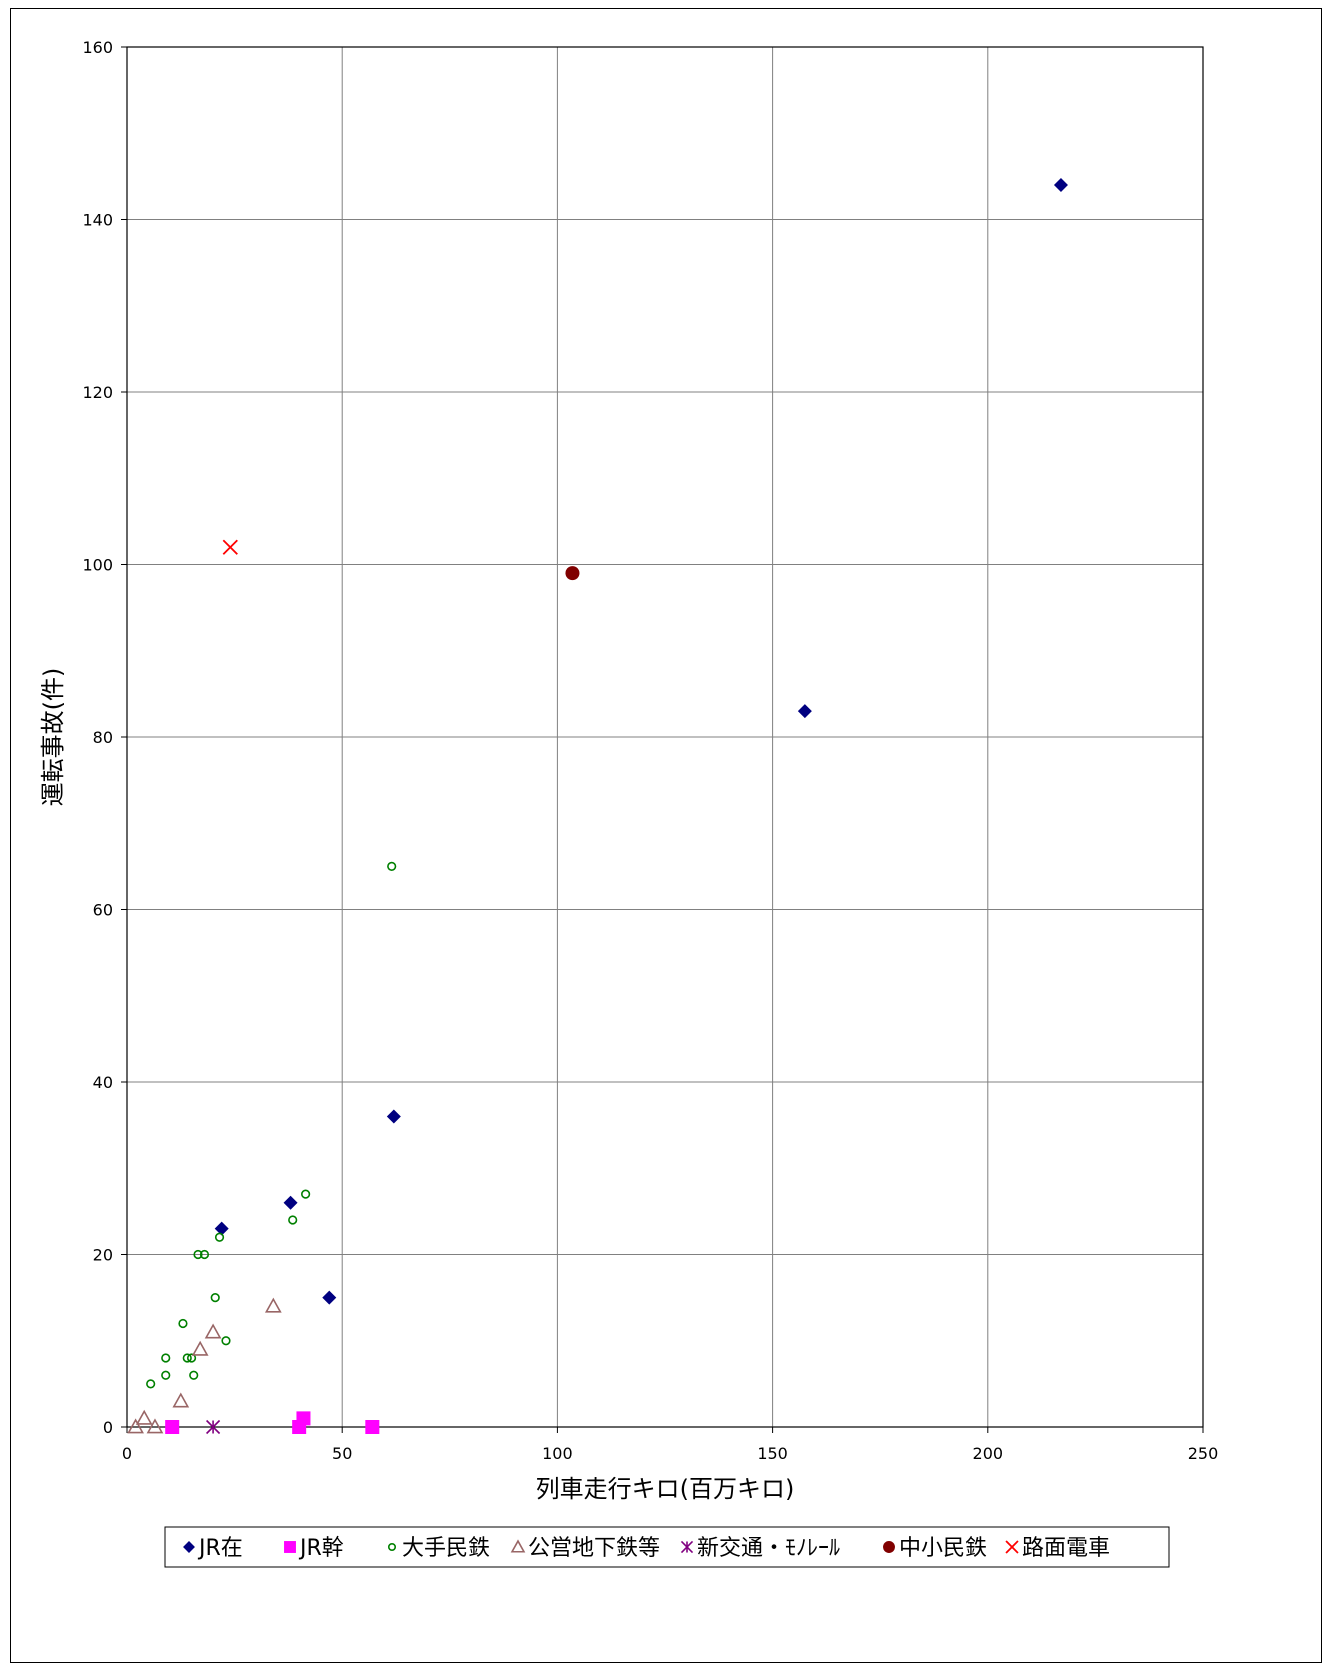 This screenshot has height=1671, width=1333. Describe the element at coordinates (772, 1453) in the screenshot. I see `x-tick-label: 150` at that location.